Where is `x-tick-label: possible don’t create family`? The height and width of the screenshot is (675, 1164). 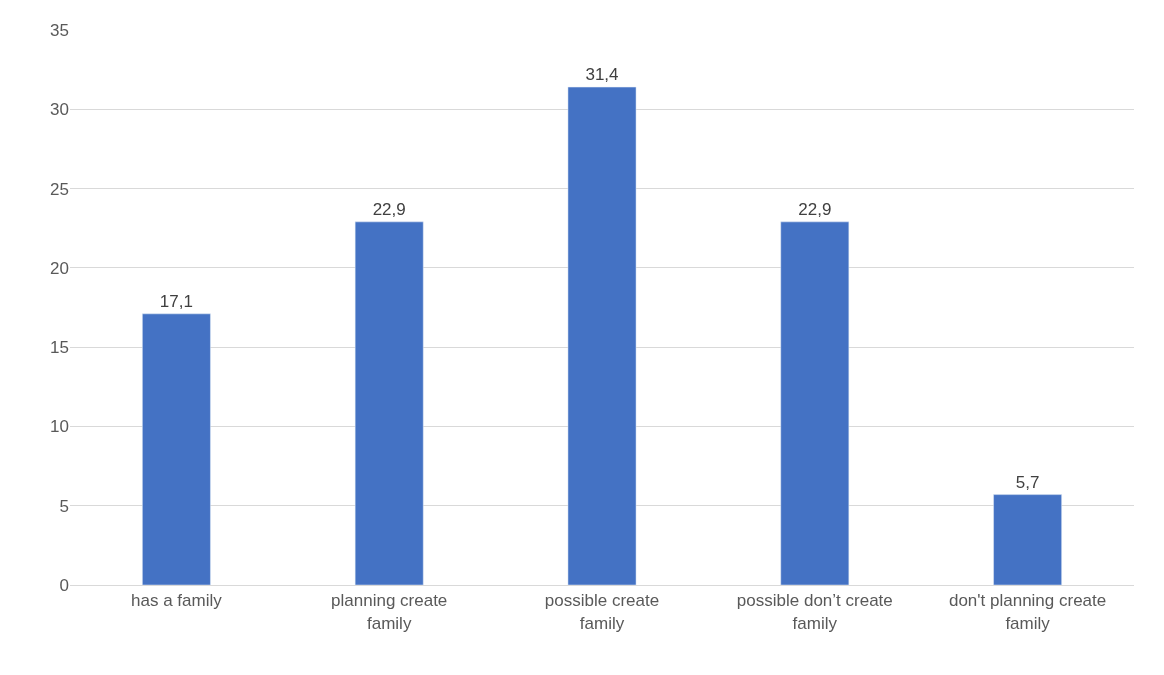 x-tick-label: possible don’t create family is located at coordinates (814, 612).